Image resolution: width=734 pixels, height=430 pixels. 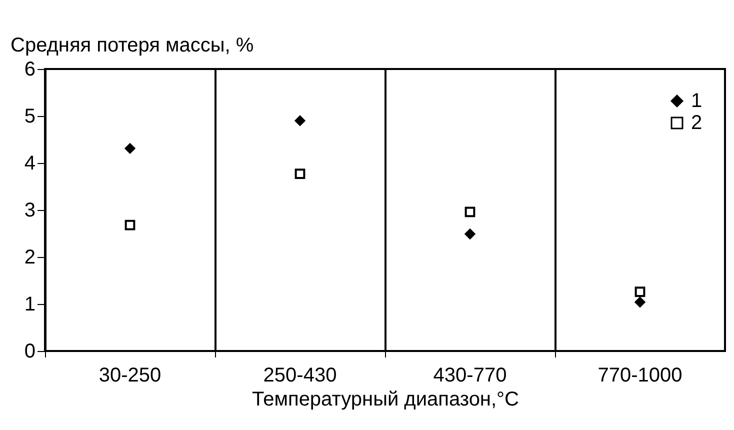 I want to click on y-tick-label: 3, so click(x=30, y=211).